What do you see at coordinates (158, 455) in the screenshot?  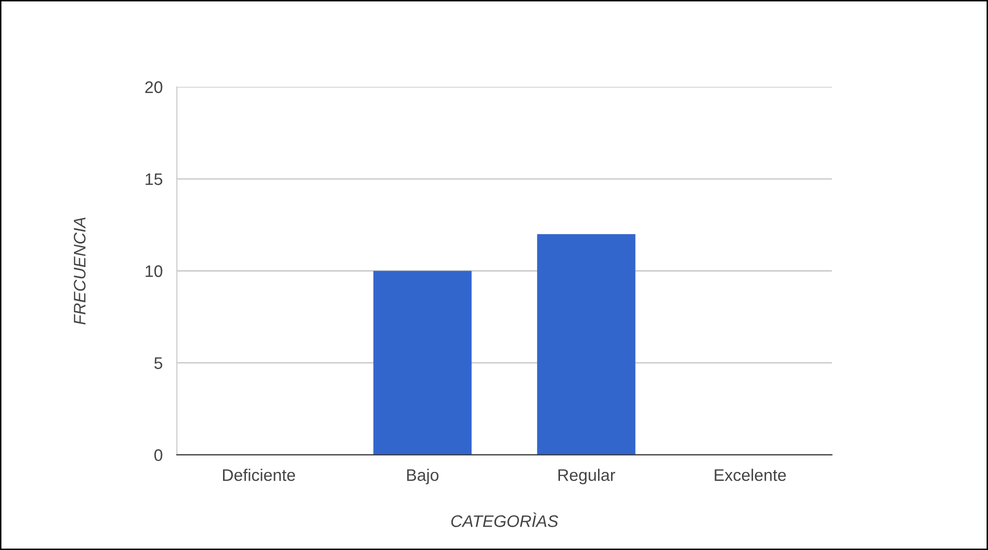 I see `y-tick-label: 0` at bounding box center [158, 455].